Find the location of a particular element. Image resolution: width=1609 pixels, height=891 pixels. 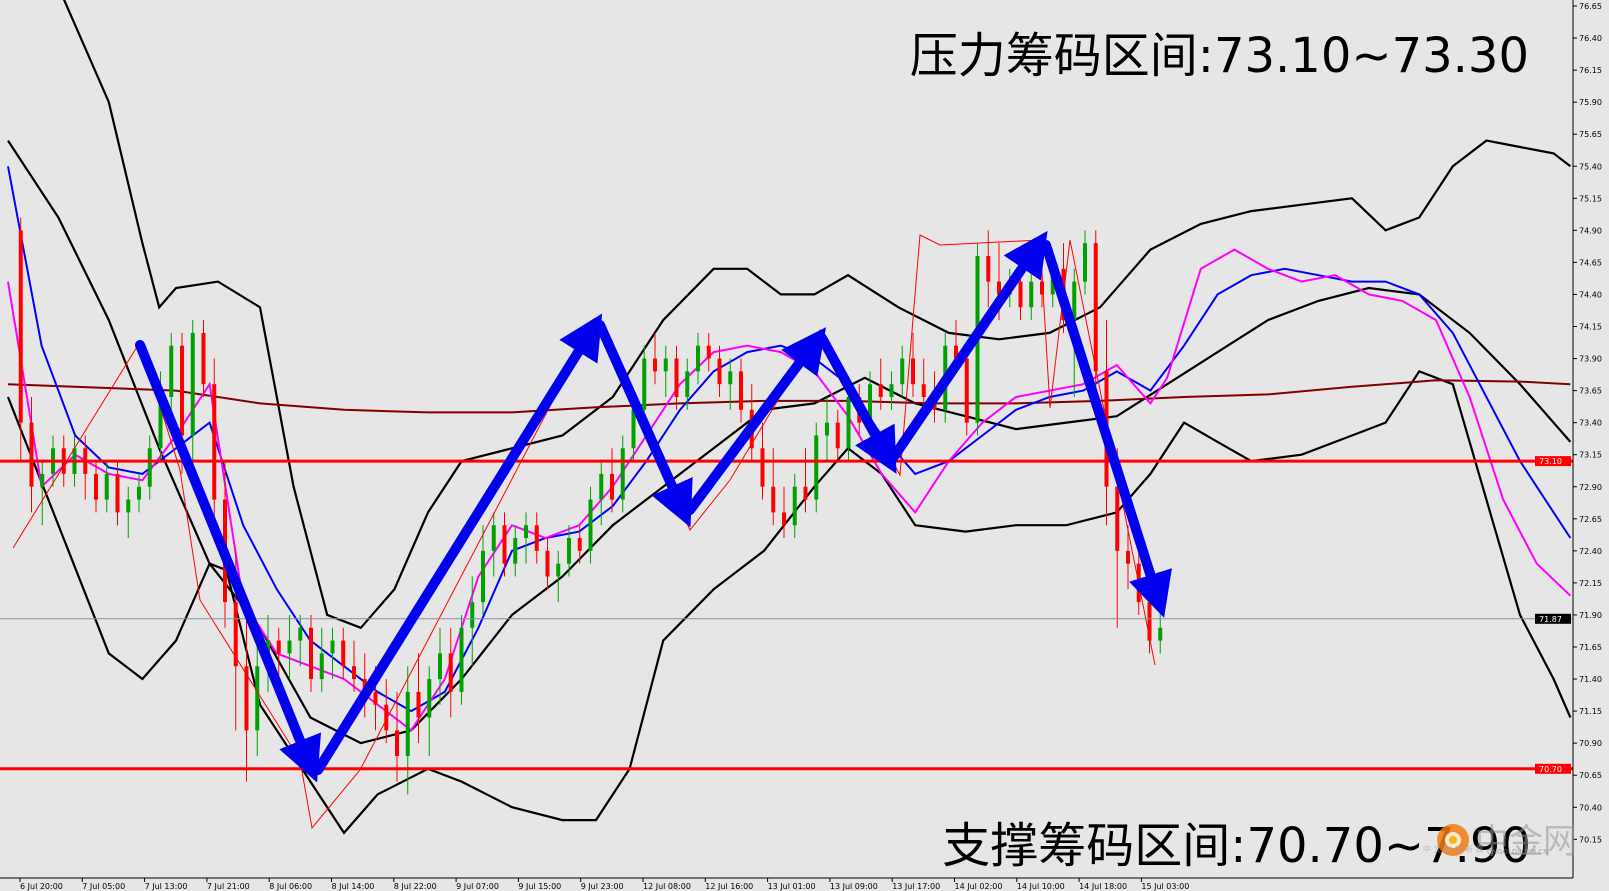

price-tick-label: 71.40 is located at coordinates (1590, 679).